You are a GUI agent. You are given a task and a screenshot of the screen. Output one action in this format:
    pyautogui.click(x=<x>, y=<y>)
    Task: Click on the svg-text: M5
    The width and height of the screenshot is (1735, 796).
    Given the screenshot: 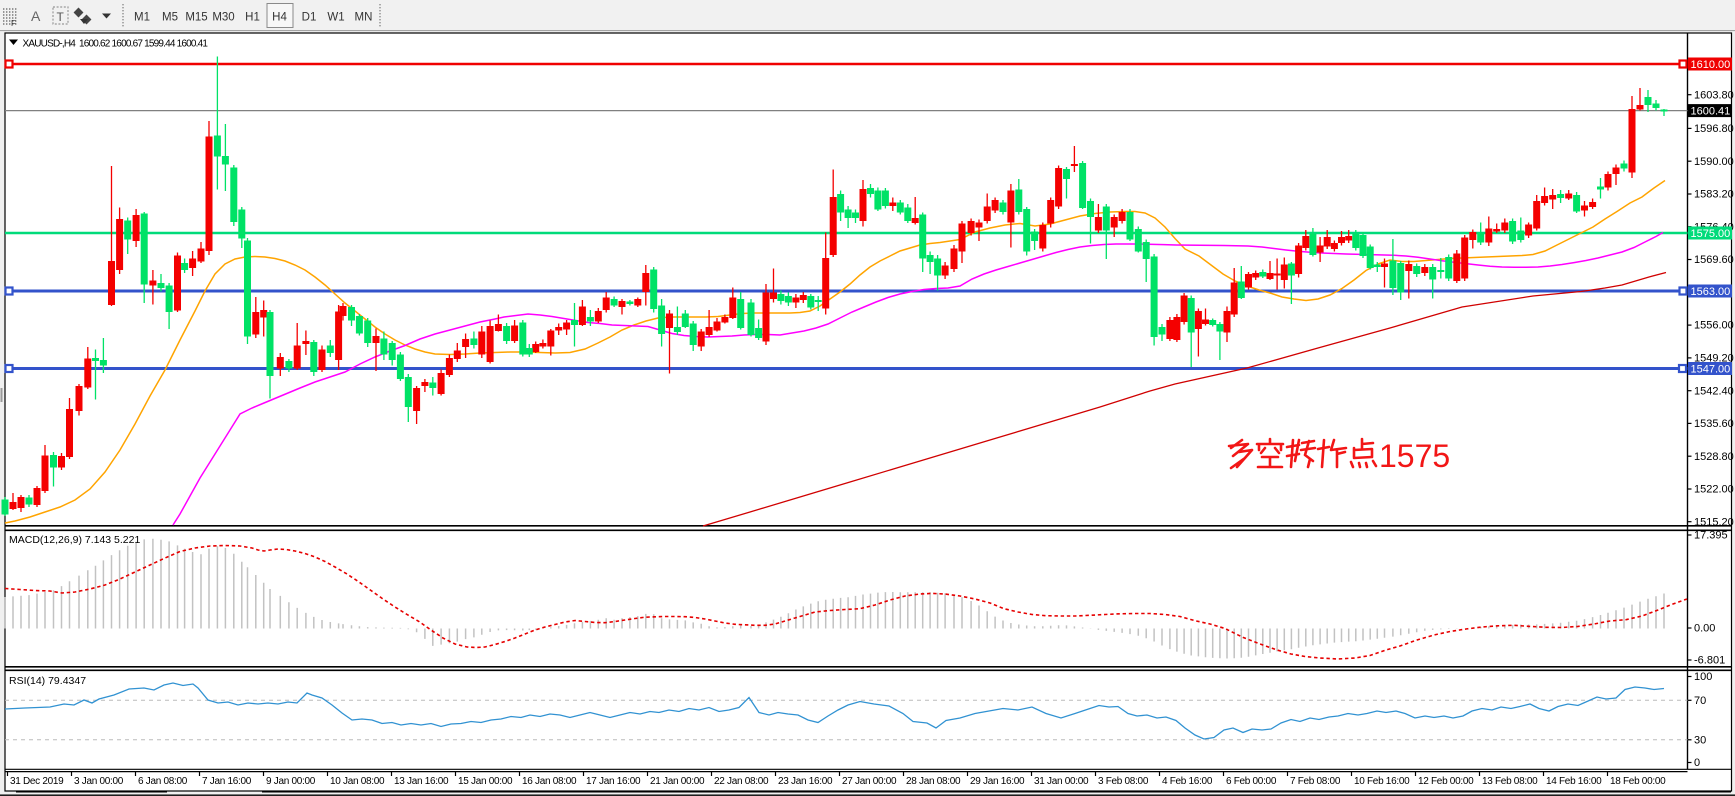 What is the action you would take?
    pyautogui.click(x=170, y=18)
    